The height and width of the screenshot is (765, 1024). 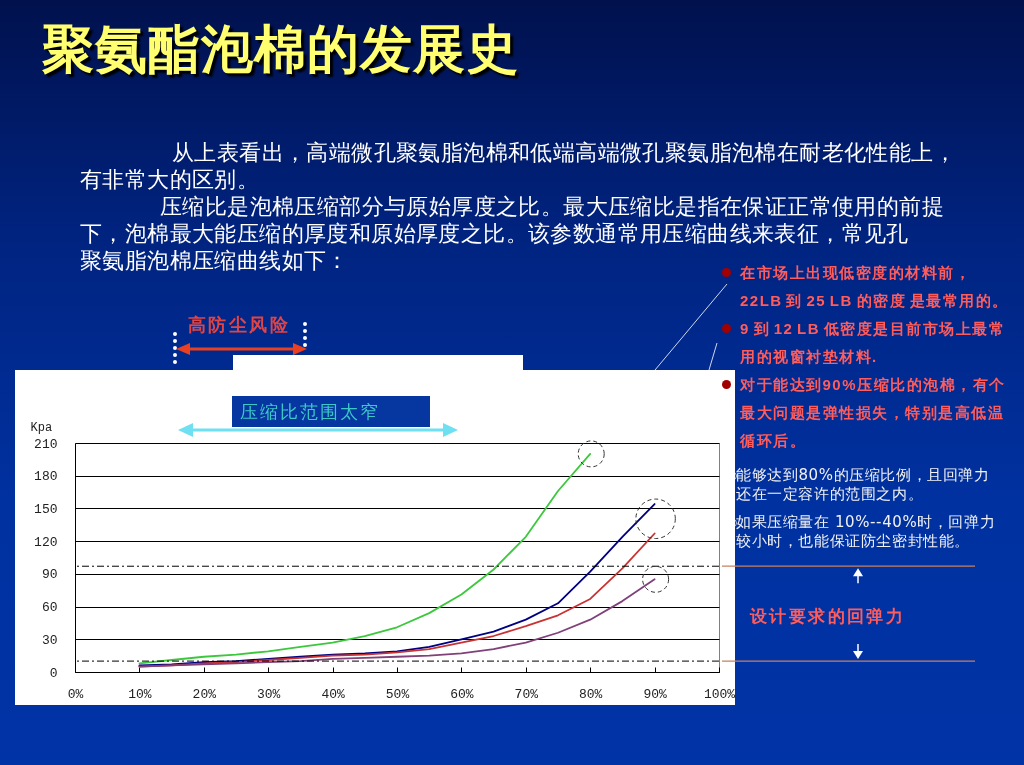 What do you see at coordinates (873, 412) in the screenshot?
I see `text: 对于能达到90%压缩比的泡棉，有个最大问题是弹性损失，特别是高低温循环后。` at bounding box center [873, 412].